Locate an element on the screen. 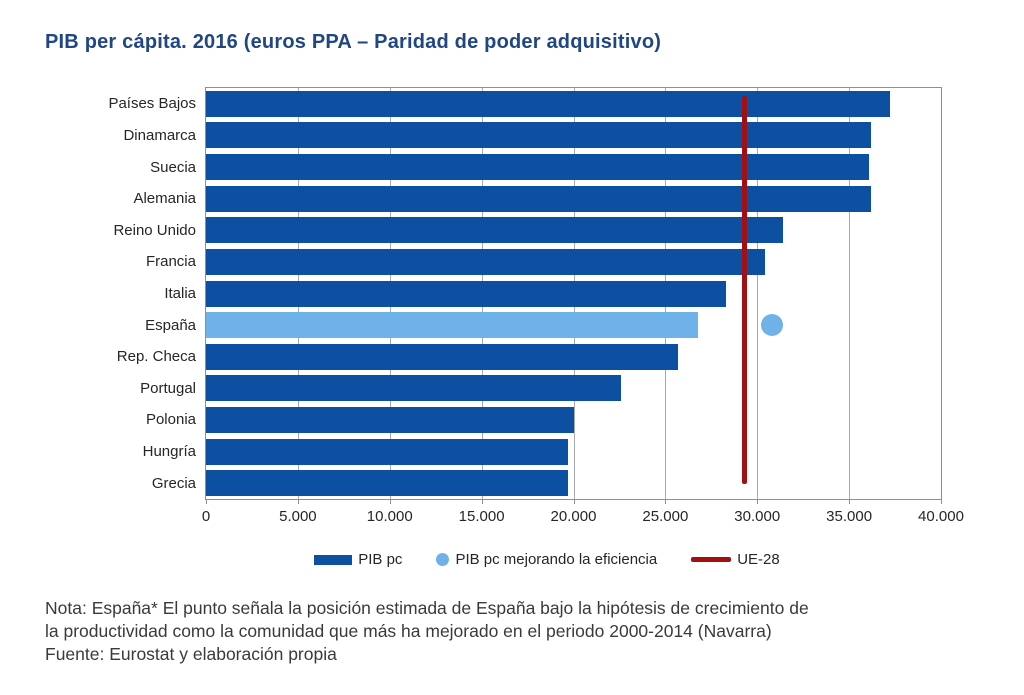 This screenshot has width=1024, height=695. legend-item-pib-pc-eficiencia: PIB pc mejorando la eficiencia is located at coordinates (546, 559).